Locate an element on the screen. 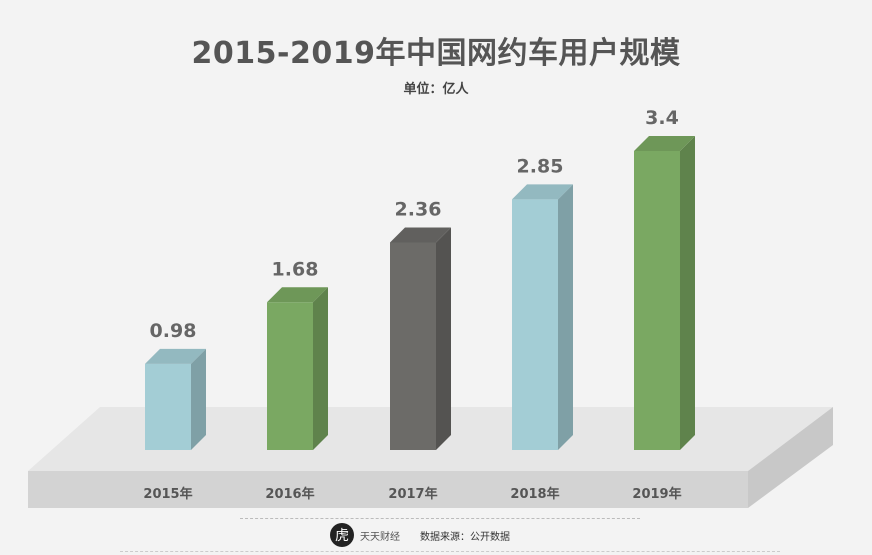 The height and width of the screenshot is (555, 872). data-label: 0.98 is located at coordinates (173, 331).